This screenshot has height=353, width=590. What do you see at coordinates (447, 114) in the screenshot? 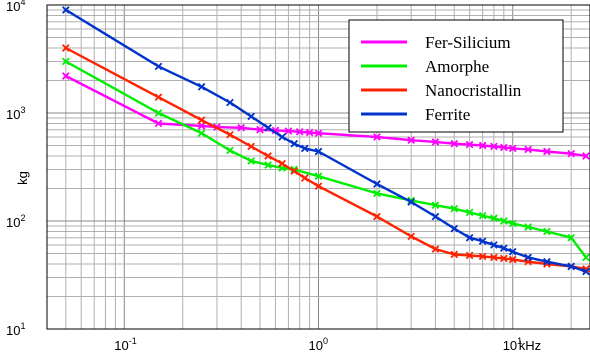
I see `legend-label: Ferrite` at bounding box center [447, 114].